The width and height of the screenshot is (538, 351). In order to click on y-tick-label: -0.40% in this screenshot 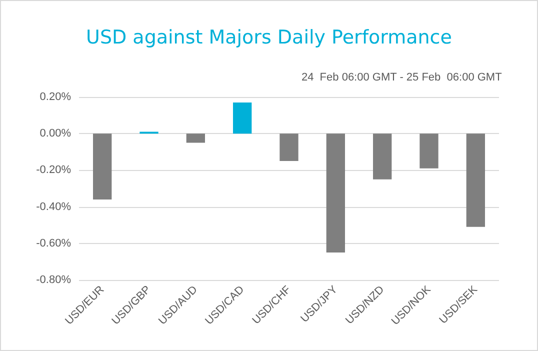, I will do `click(54, 206)`.